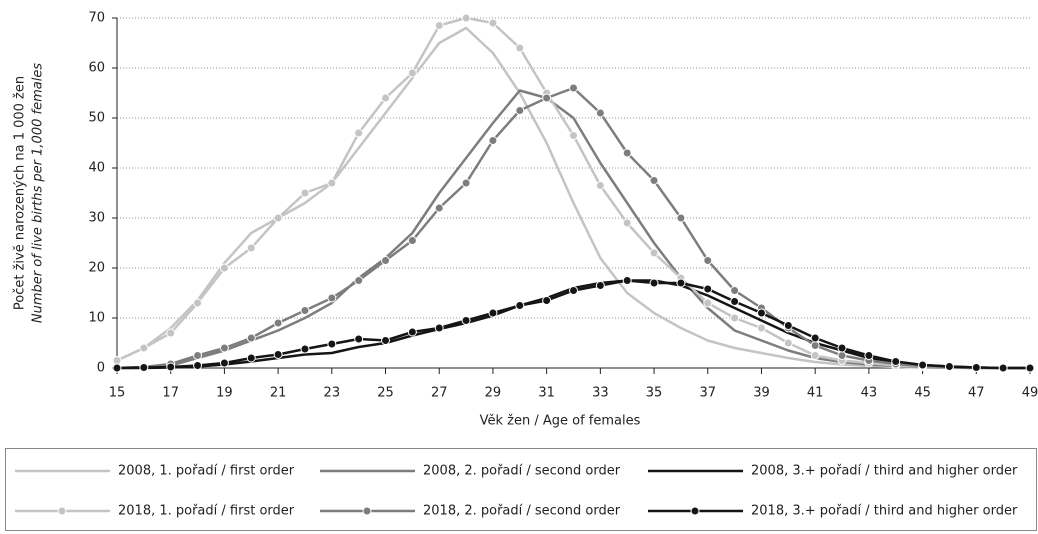  Describe the element at coordinates (815, 393) in the screenshot. I see `x-tick-label: 41` at that location.